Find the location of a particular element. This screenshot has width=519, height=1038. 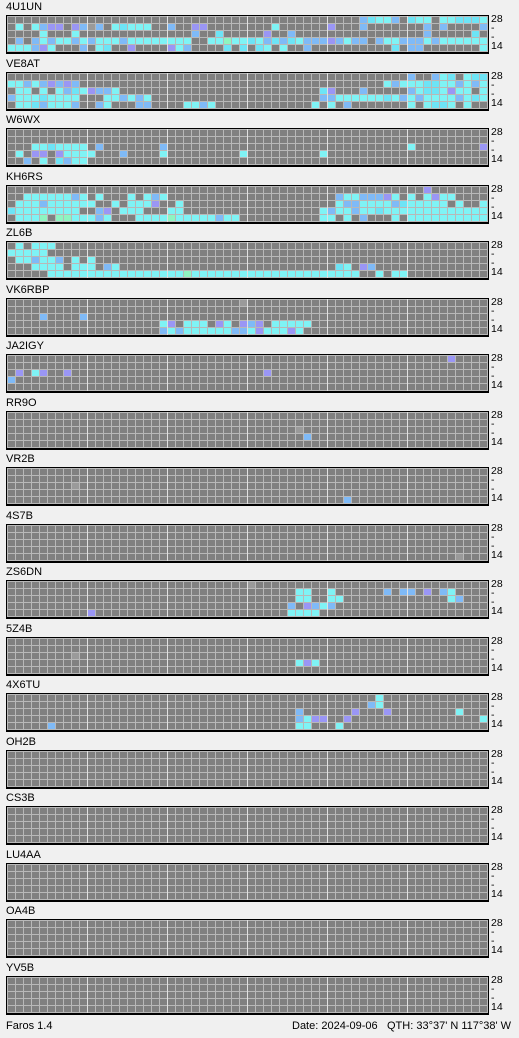

band-scale-bottom: 14 is located at coordinates (497, 46).